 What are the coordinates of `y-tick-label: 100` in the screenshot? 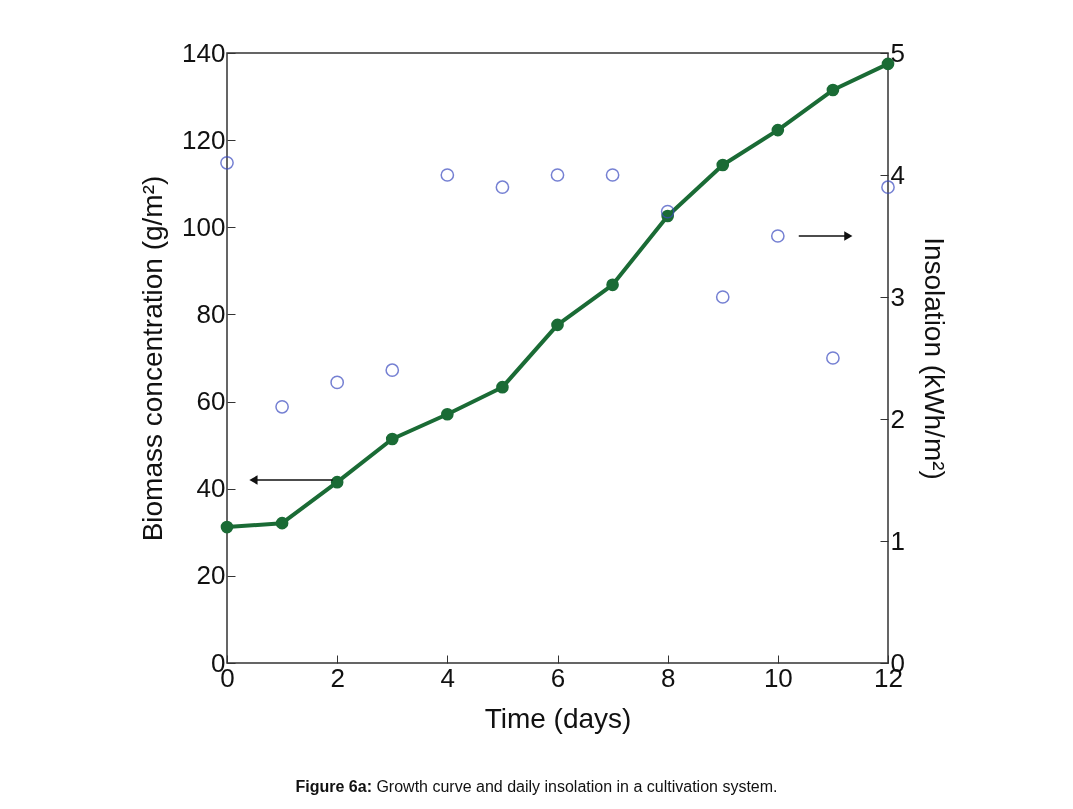 It's located at (204, 226).